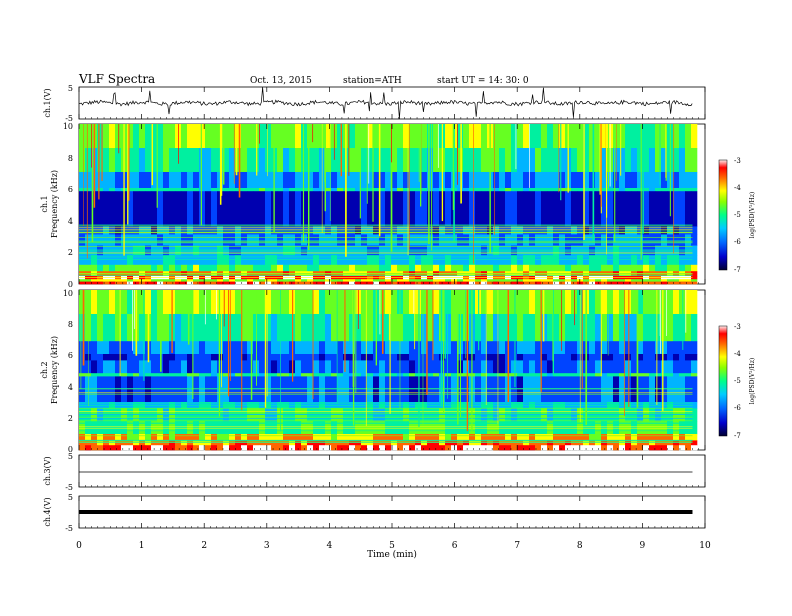 Image resolution: width=792 pixels, height=616 pixels. Describe the element at coordinates (68, 126) in the screenshot. I see `ch1-ytick-10: 10` at that location.